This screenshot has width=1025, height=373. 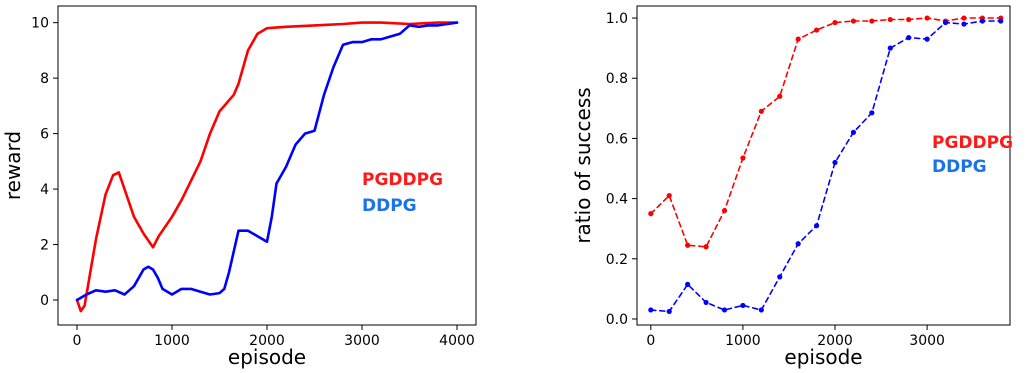 I want to click on y-tick-label: 0.6, so click(x=617, y=139).